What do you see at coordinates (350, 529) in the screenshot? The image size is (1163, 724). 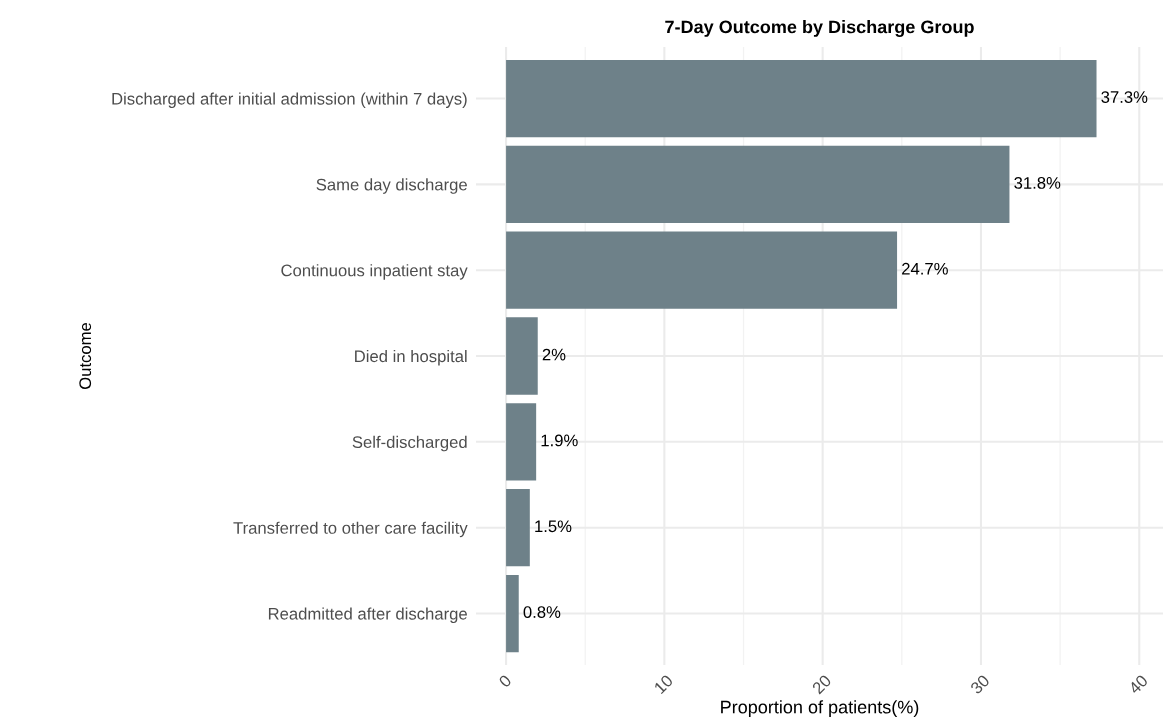 I see `y-tick-label: Transferred to other care facility` at bounding box center [350, 529].